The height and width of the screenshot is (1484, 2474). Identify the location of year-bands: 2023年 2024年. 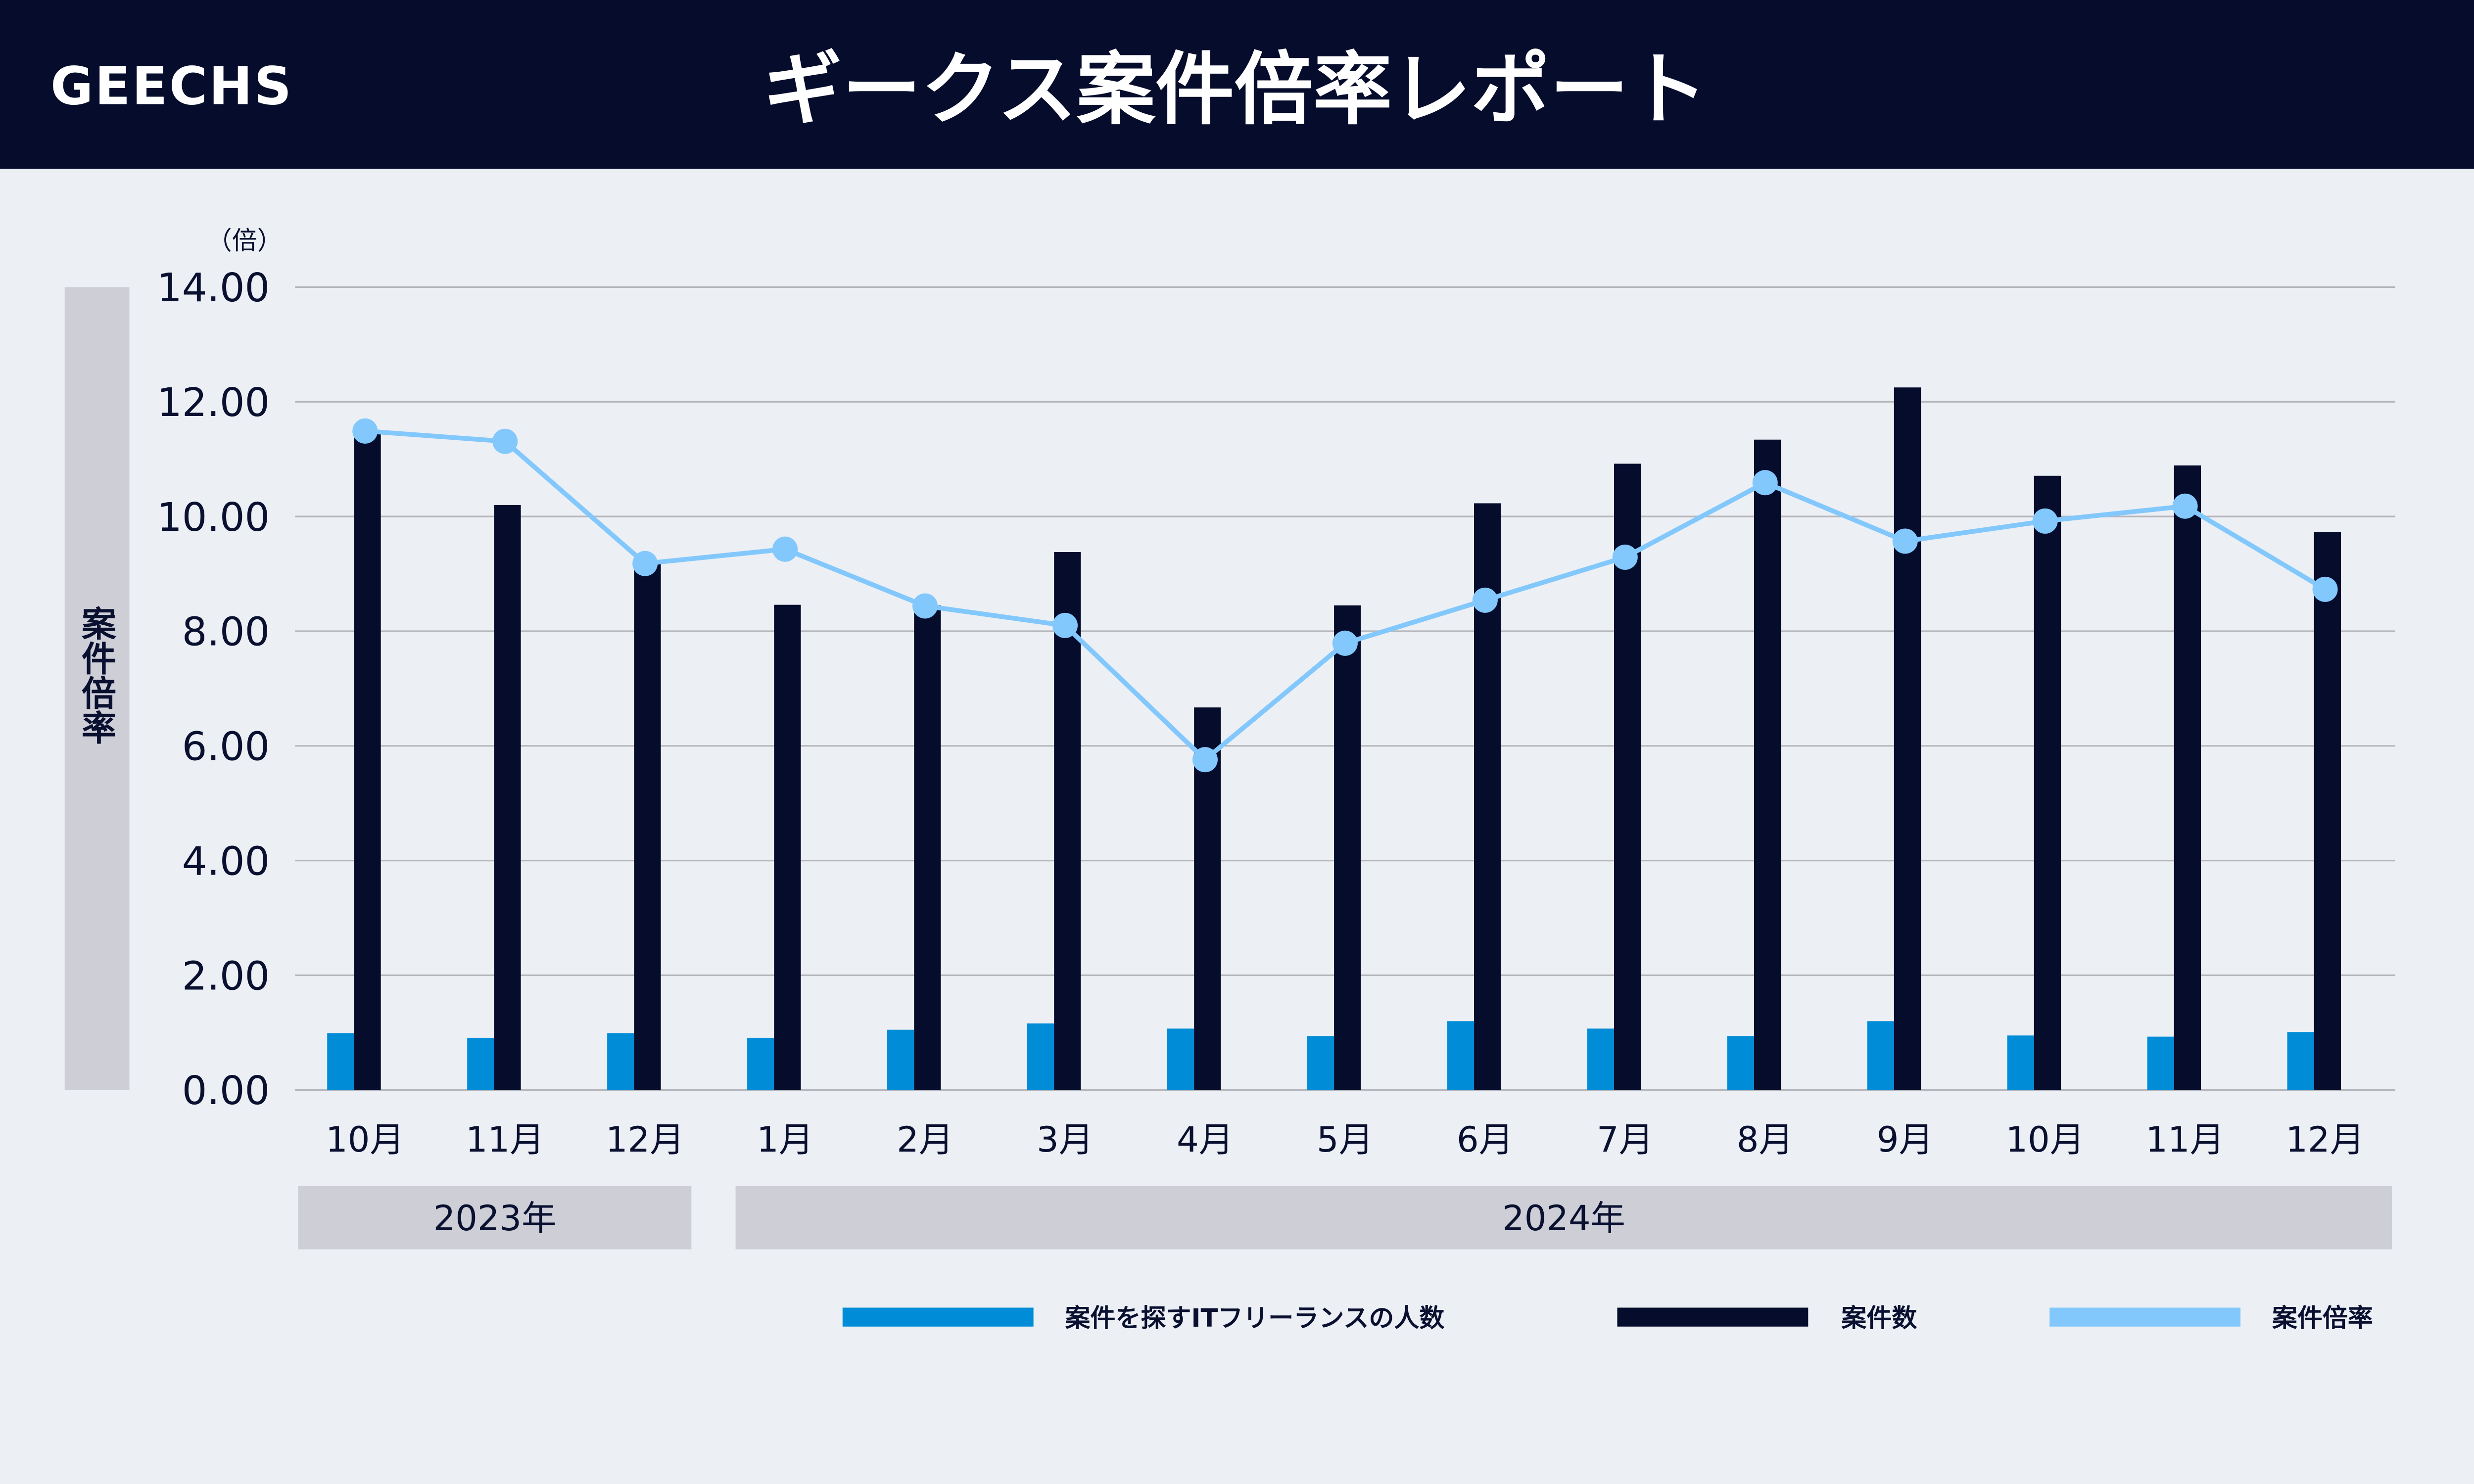
(1345, 1218).